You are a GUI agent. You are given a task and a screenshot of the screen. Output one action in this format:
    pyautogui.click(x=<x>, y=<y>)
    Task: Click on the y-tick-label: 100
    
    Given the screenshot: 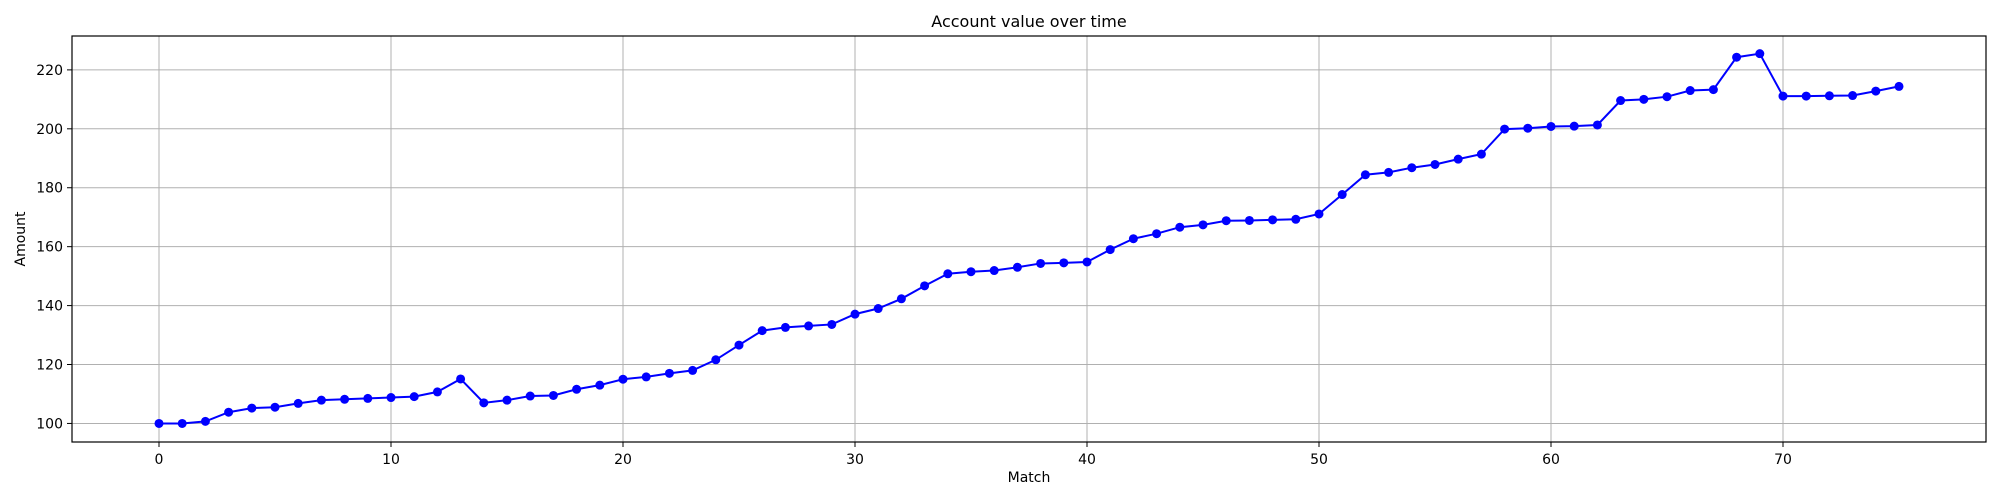 What is the action you would take?
    pyautogui.click(x=49, y=424)
    